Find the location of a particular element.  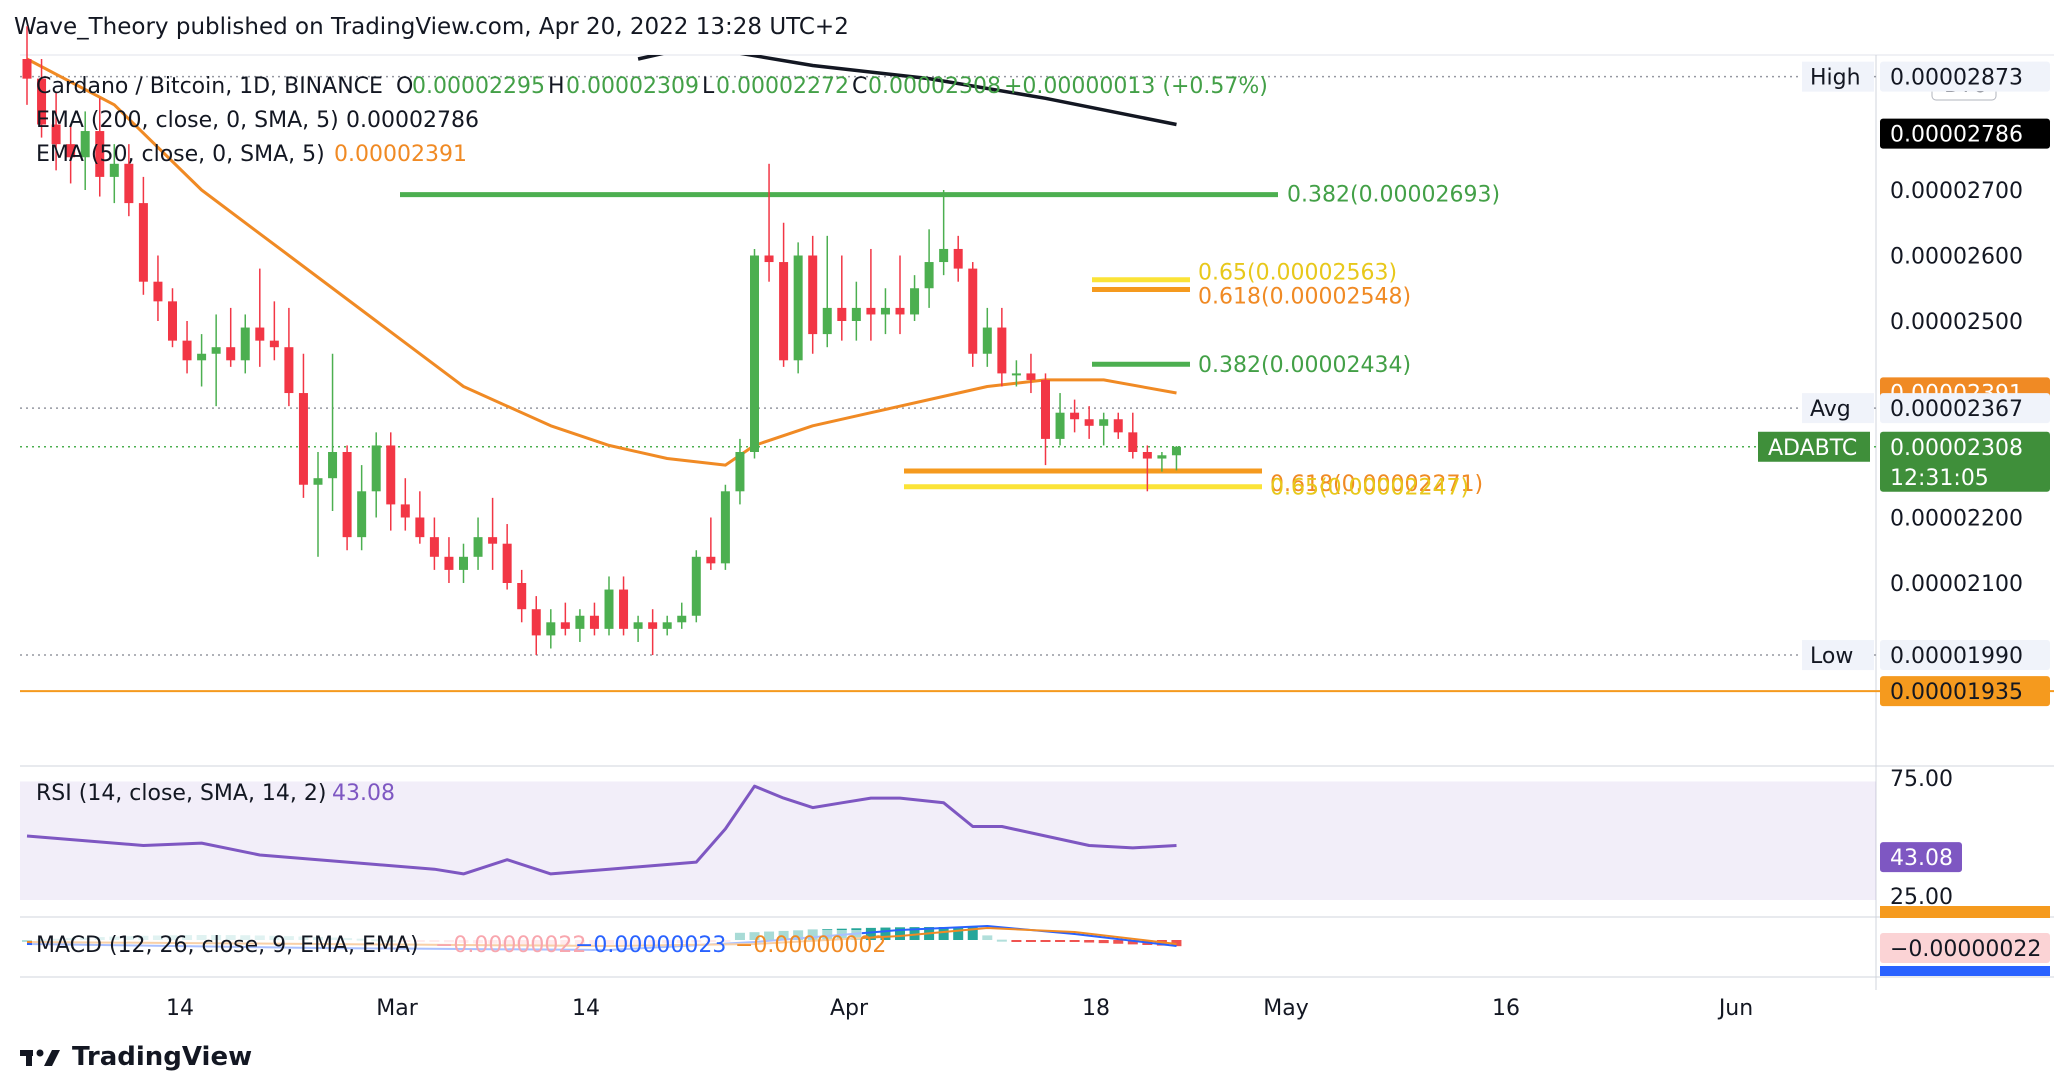

fib-label-5: 0.65(0.00002247) is located at coordinates (1369, 488).